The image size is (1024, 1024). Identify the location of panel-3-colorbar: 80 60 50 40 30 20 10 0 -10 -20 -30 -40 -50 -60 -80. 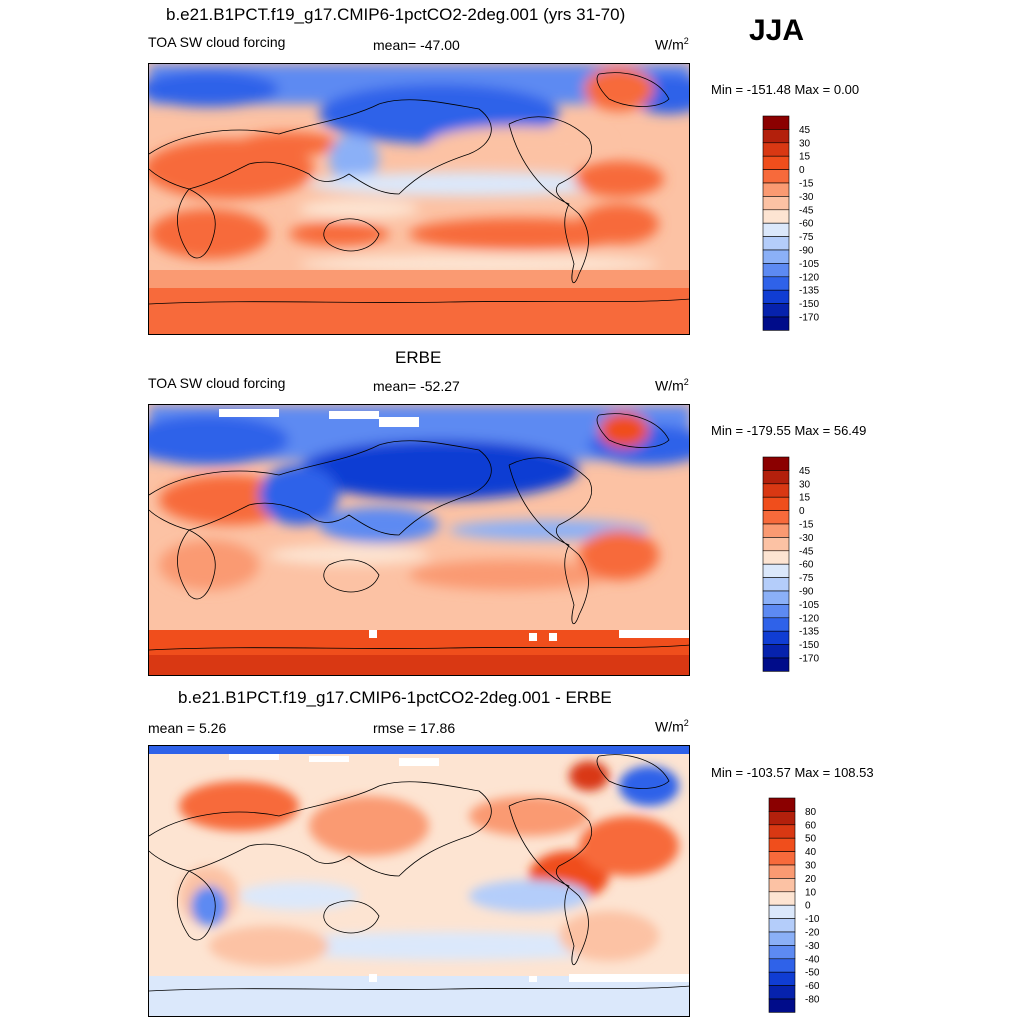
(803, 906).